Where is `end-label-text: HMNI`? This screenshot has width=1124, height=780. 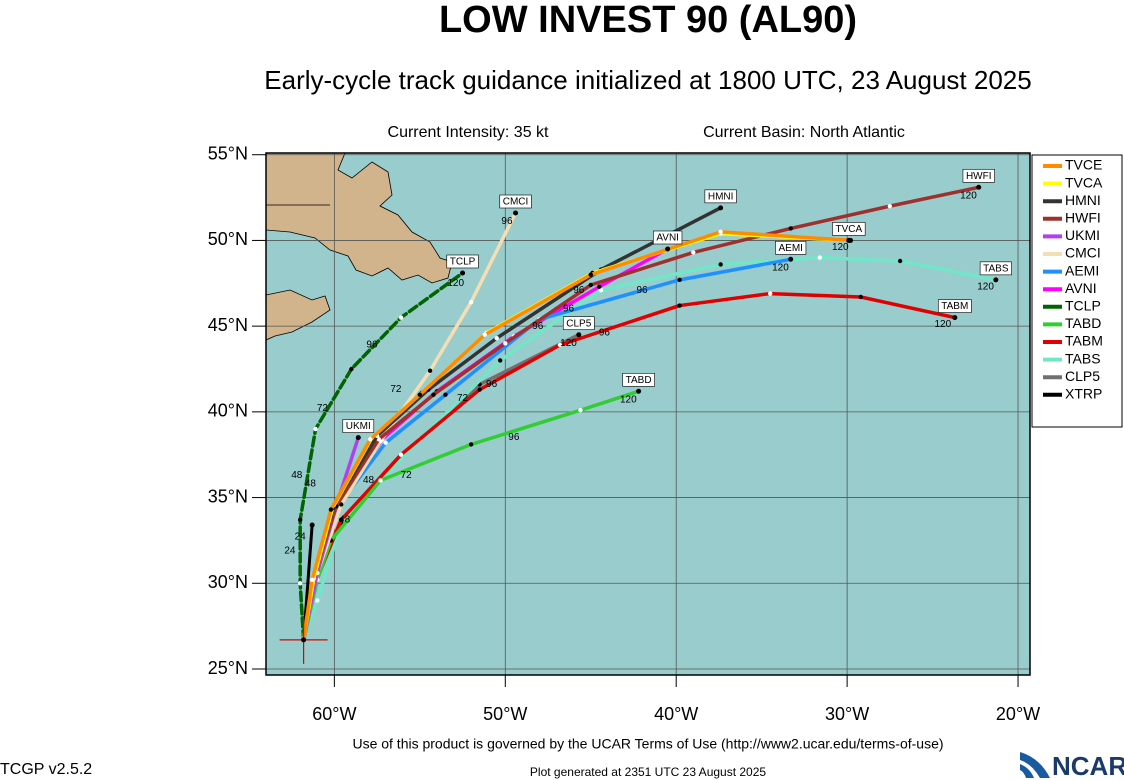 end-label-text: HMNI is located at coordinates (721, 196).